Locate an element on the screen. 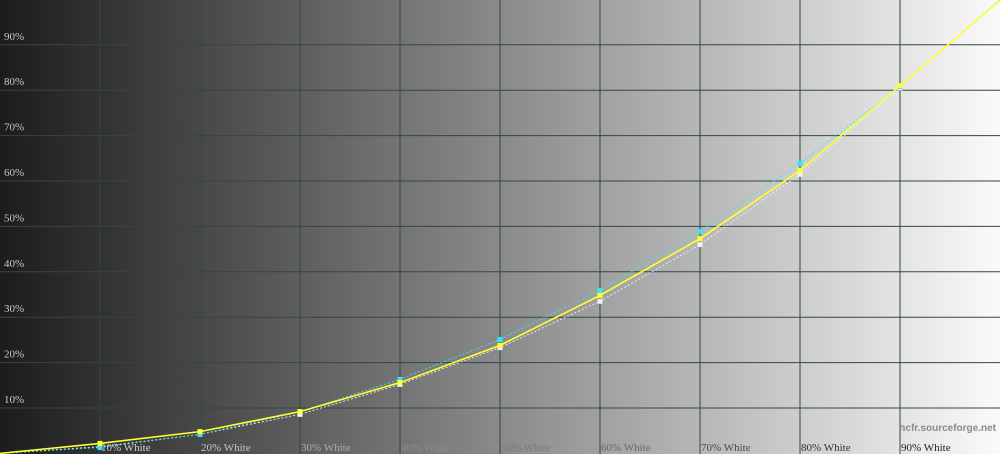  x-tick-label: 20% White is located at coordinates (226, 448).